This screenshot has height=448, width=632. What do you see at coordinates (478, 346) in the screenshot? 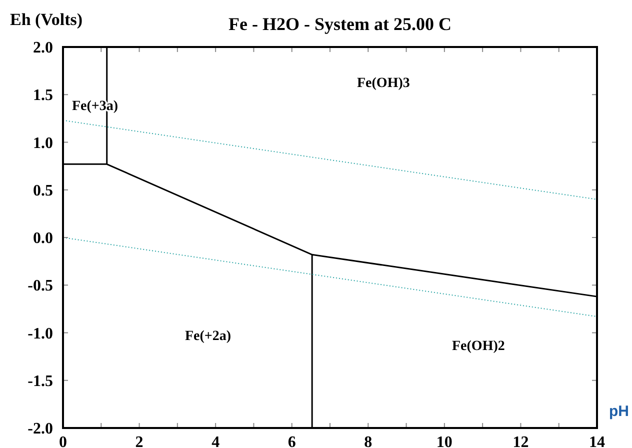
I see `annotation: Fe(OH)2` at bounding box center [478, 346].